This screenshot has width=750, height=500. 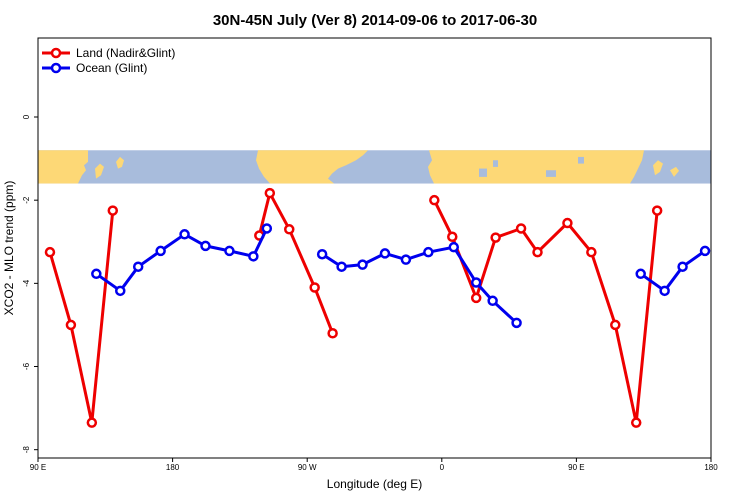 I want to click on y-tick-label-4: -8, so click(x=26, y=450).